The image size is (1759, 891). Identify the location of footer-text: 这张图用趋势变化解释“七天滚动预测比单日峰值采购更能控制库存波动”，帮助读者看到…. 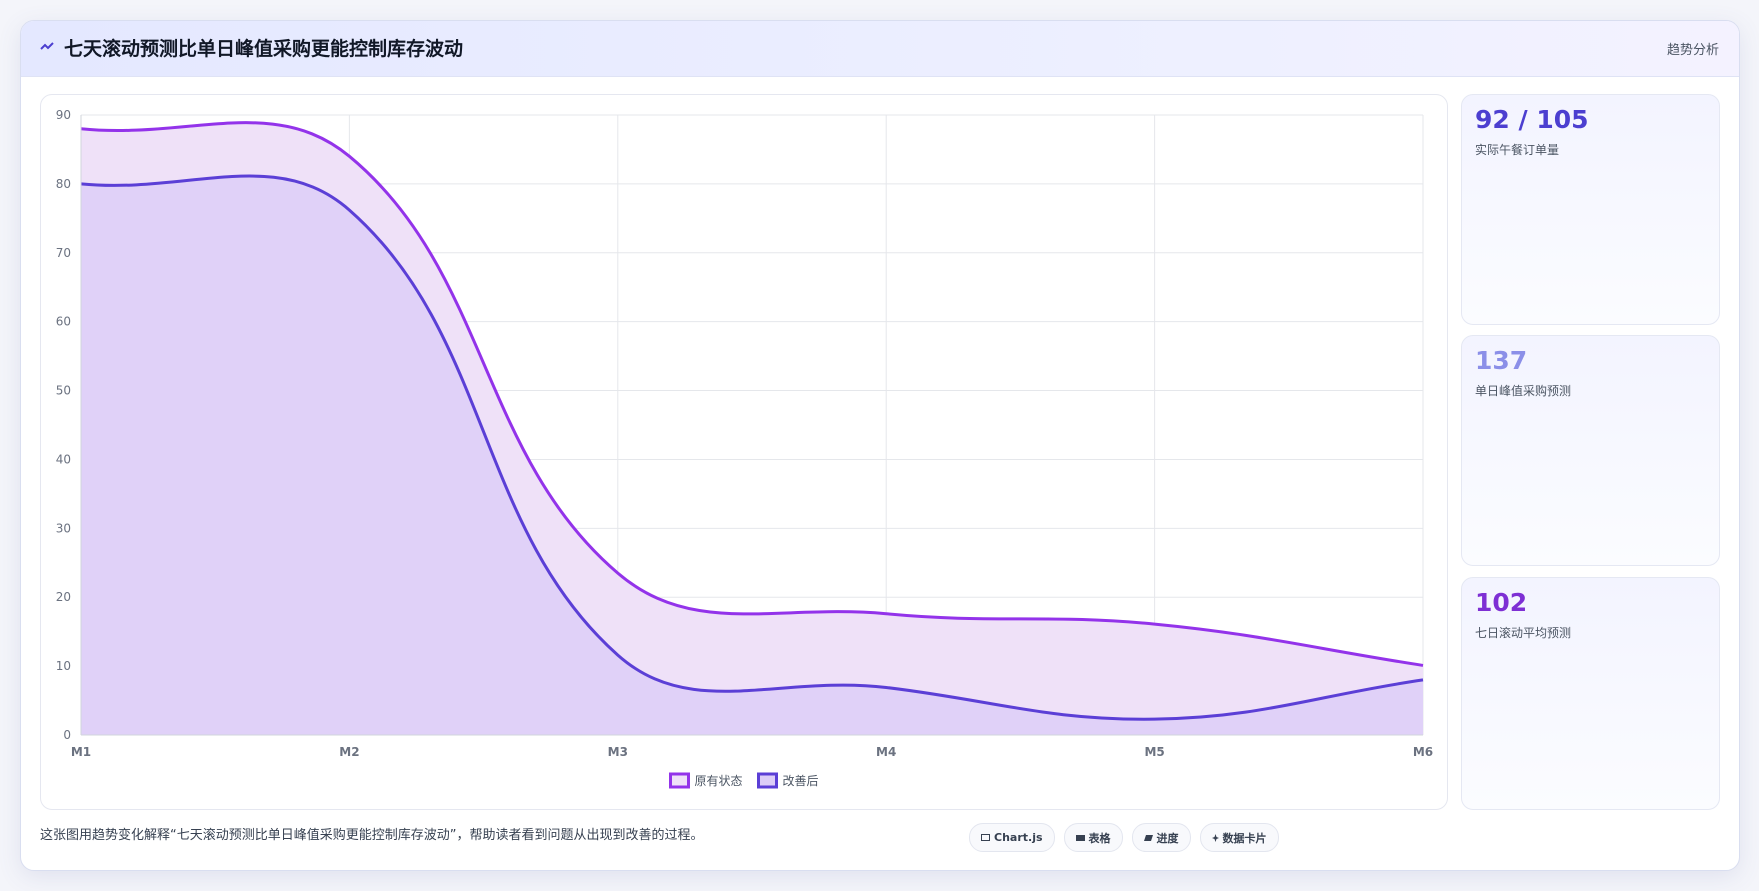
(372, 835).